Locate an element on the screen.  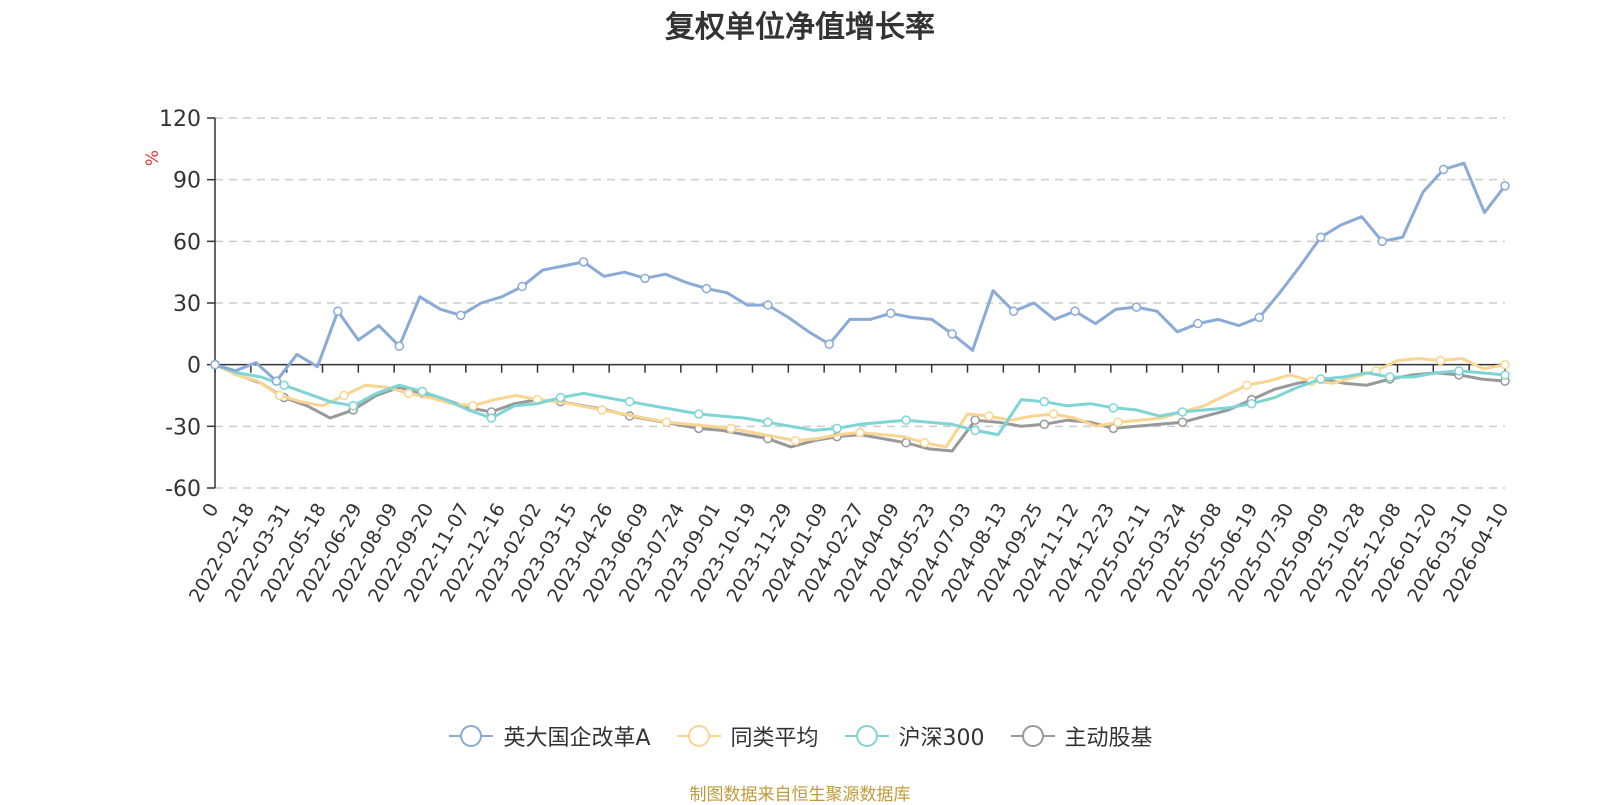
legend-item-active-equity: 主动股基 is located at coordinates (1081, 736).